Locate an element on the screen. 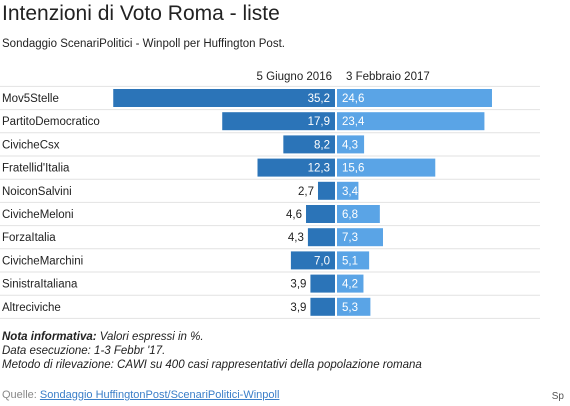 The height and width of the screenshot is (406, 570). value-label-2017: 4,3 is located at coordinates (350, 145).